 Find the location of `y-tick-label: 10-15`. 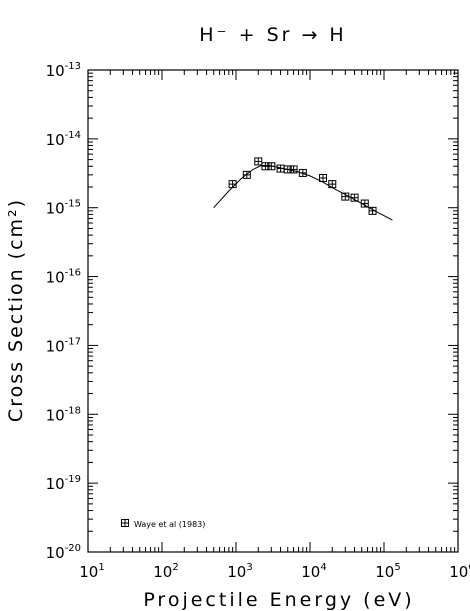

y-tick-label: 10-15 is located at coordinates (63, 208).